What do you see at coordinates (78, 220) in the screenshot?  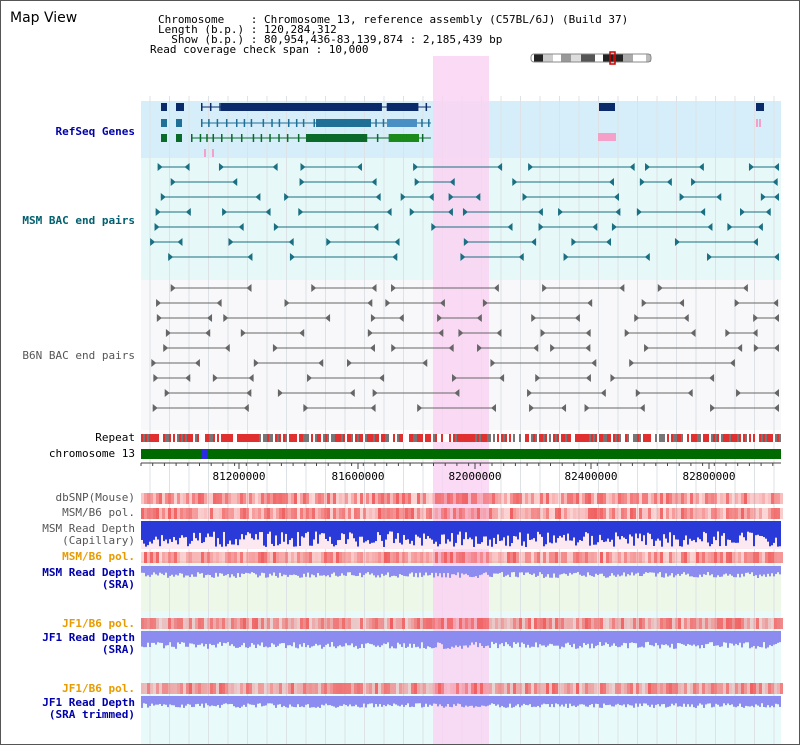 I see `msm-bac-label: MSM BAC end pairs` at bounding box center [78, 220].